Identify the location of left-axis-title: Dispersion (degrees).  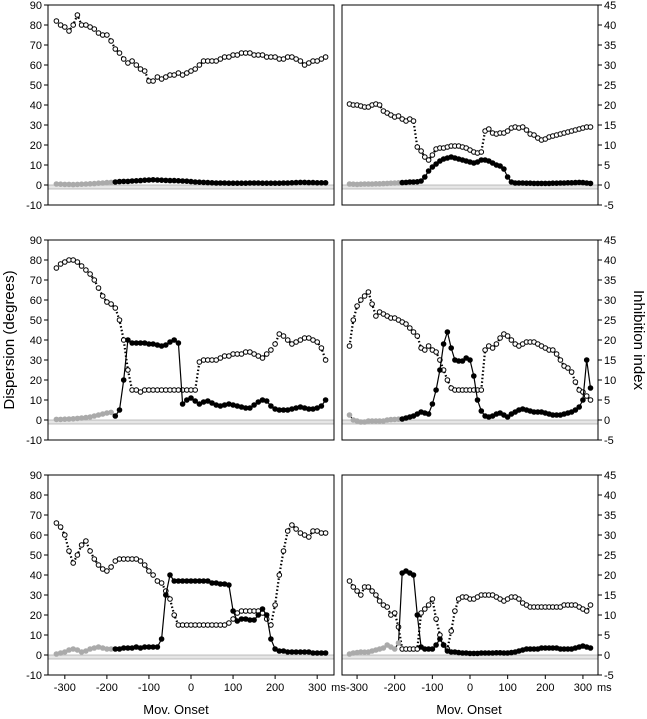
(9, 339).